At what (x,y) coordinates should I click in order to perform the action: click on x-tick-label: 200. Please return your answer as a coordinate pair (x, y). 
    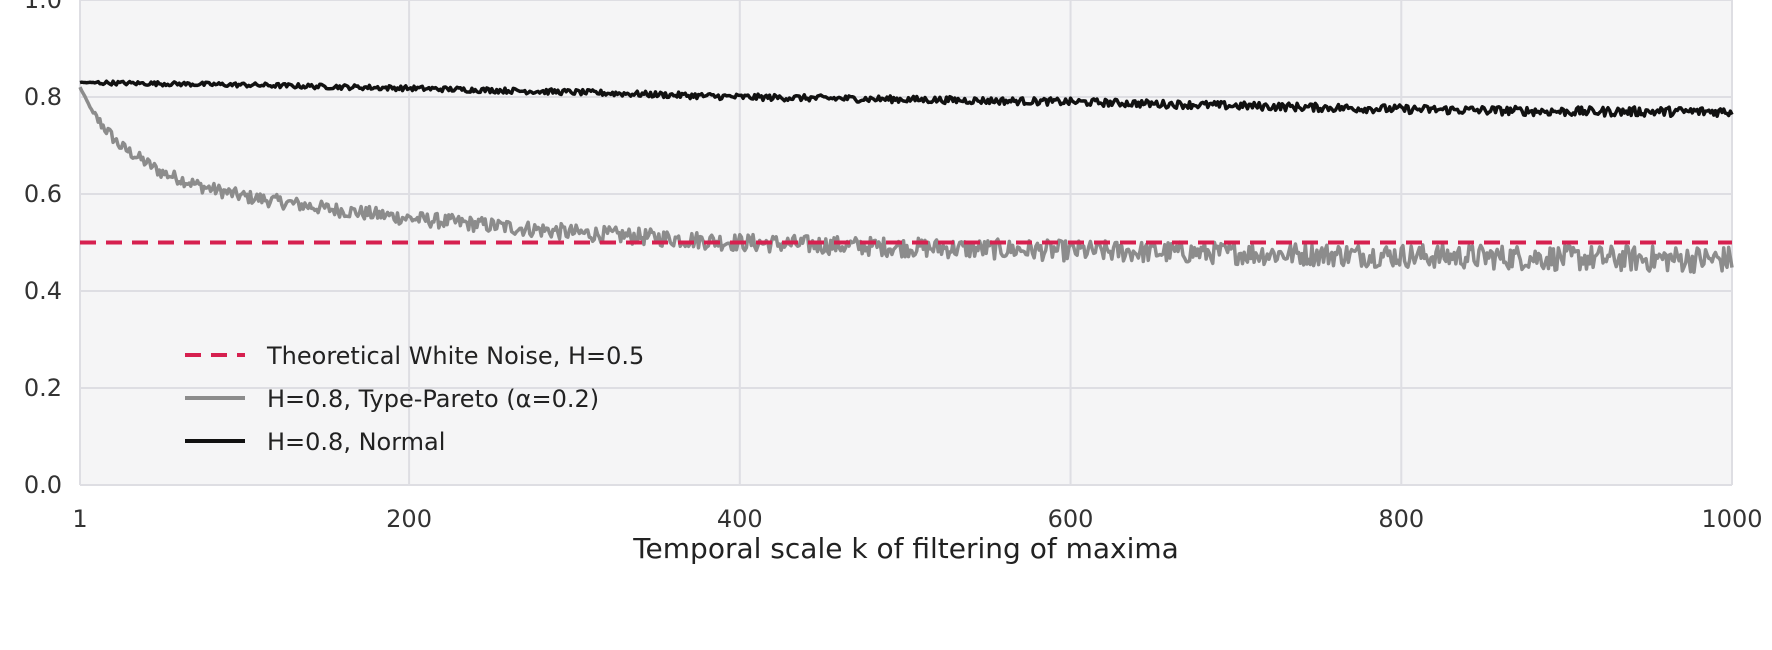
    Looking at the image, I should click on (409, 519).